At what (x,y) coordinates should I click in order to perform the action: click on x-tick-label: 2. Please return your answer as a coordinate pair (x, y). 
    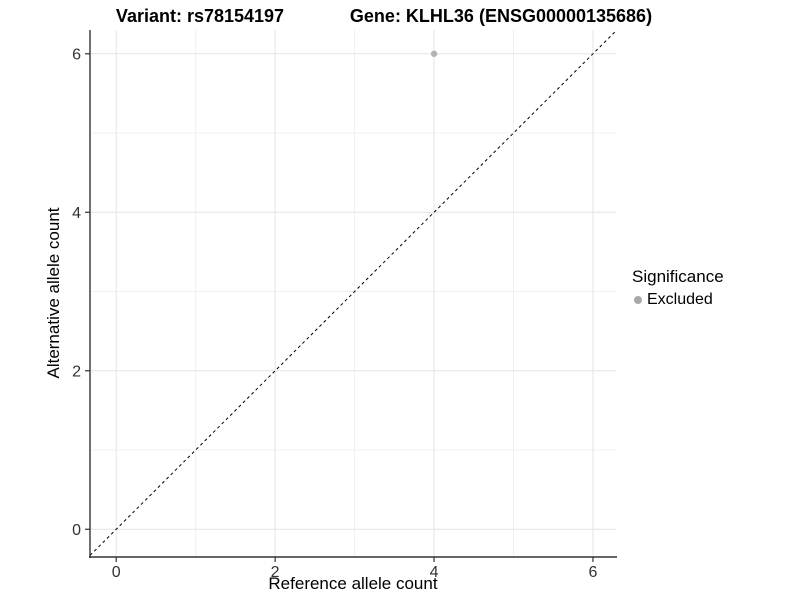
    Looking at the image, I should click on (275, 572).